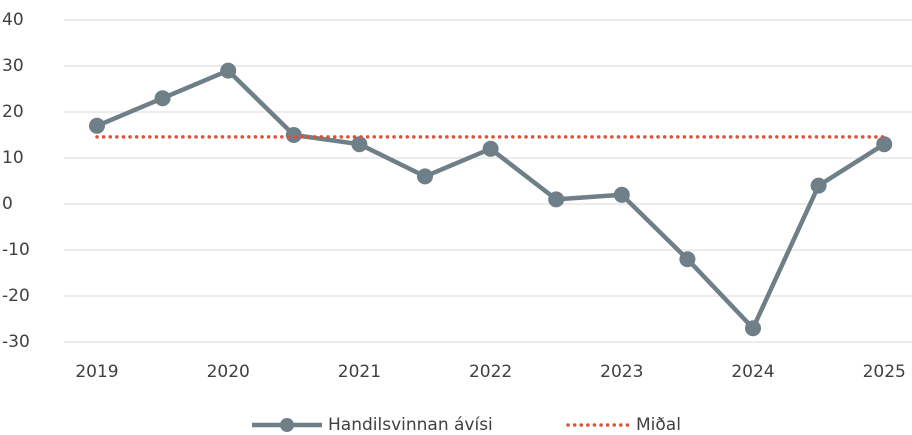 Image resolution: width=912 pixels, height=435 pixels. I want to click on y-tick-label: 0, so click(7, 204).